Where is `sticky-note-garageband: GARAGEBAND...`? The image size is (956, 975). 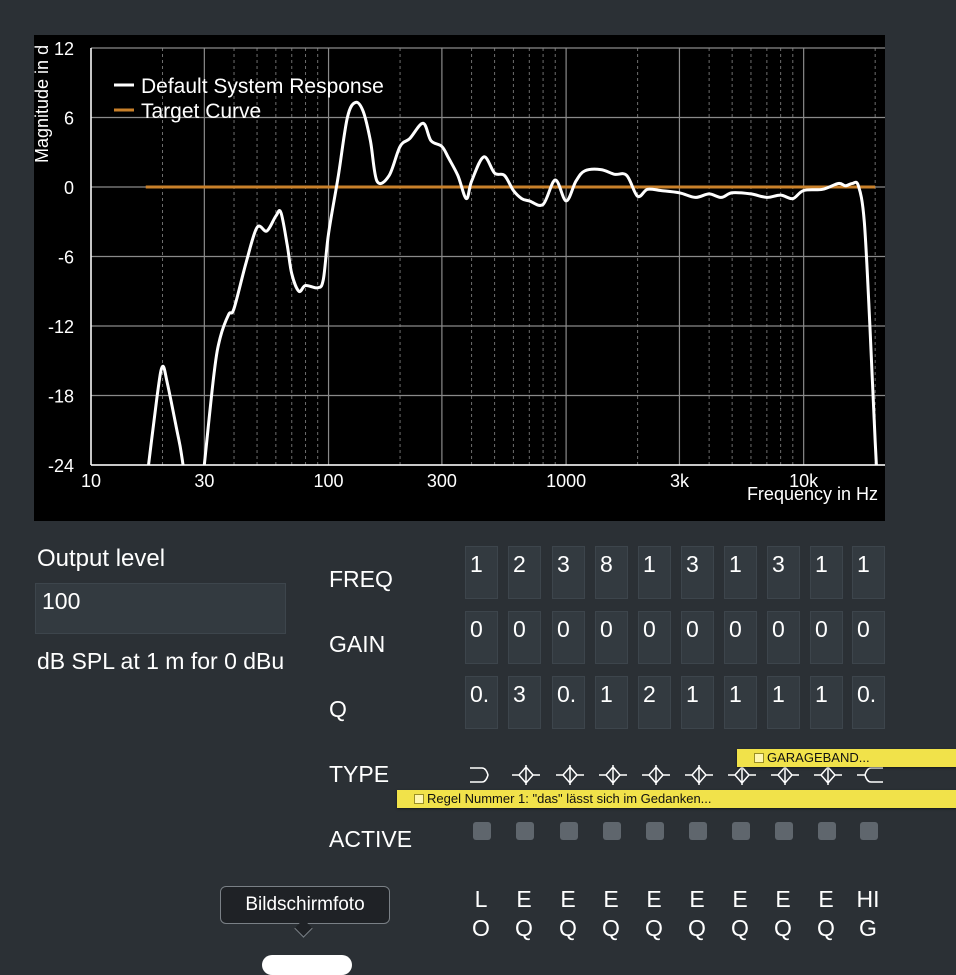
sticky-note-garageband: GARAGEBAND... is located at coordinates (846, 758).